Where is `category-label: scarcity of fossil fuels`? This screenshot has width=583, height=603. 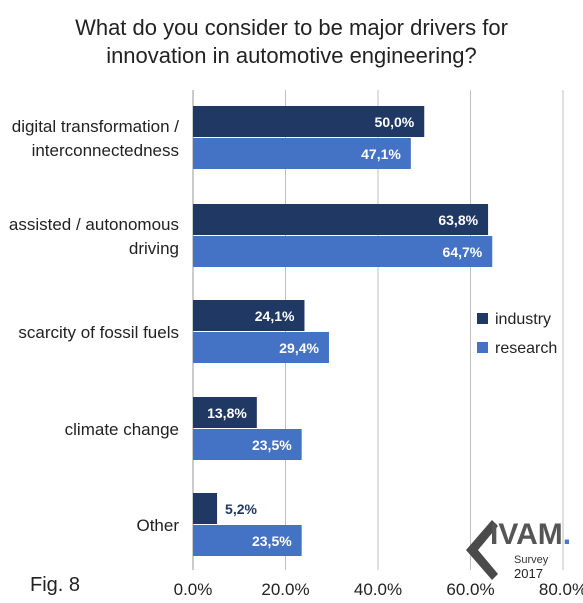 category-label: scarcity of fossil fuels is located at coordinates (98, 332).